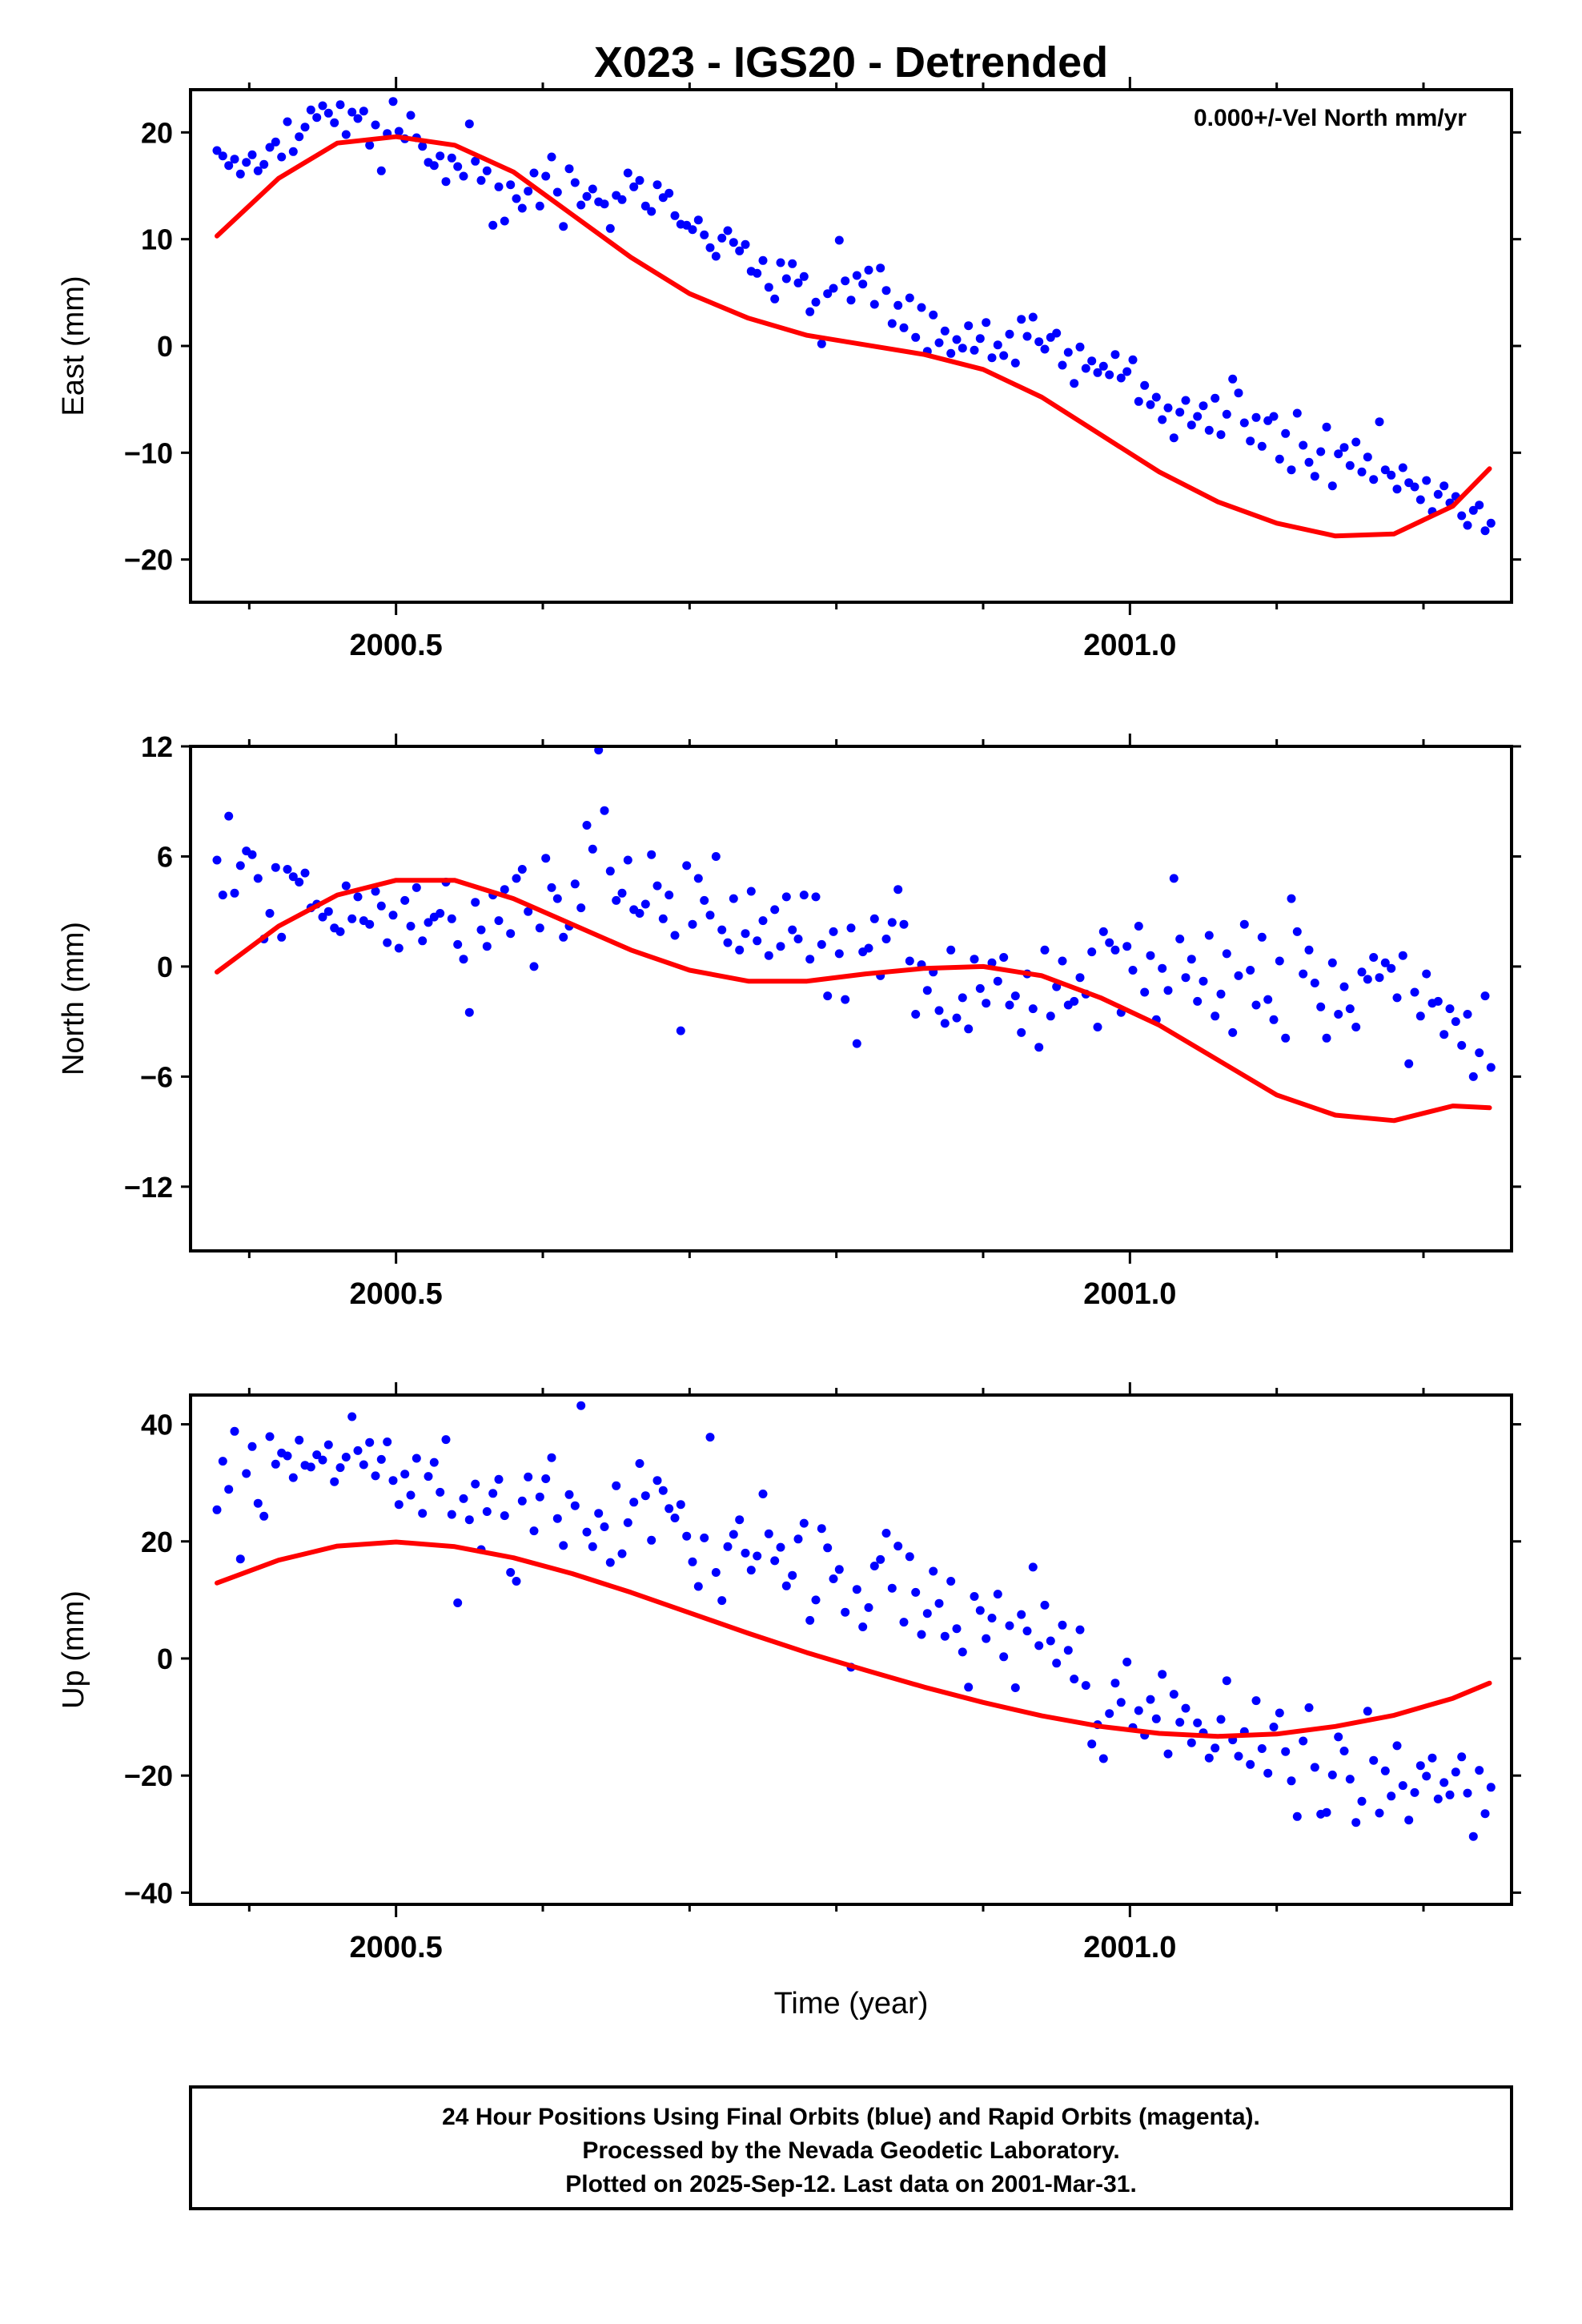  What do you see at coordinates (1129, 645) in the screenshot?
I see `east-xtick-label: 2001.0` at bounding box center [1129, 645].